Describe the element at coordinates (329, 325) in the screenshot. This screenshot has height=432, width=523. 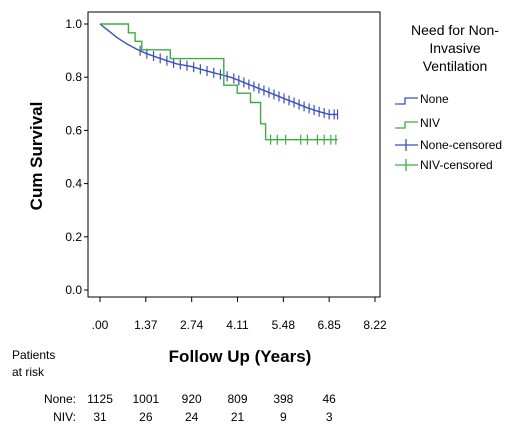
I see `x-tick-label-5: 6.85` at that location.